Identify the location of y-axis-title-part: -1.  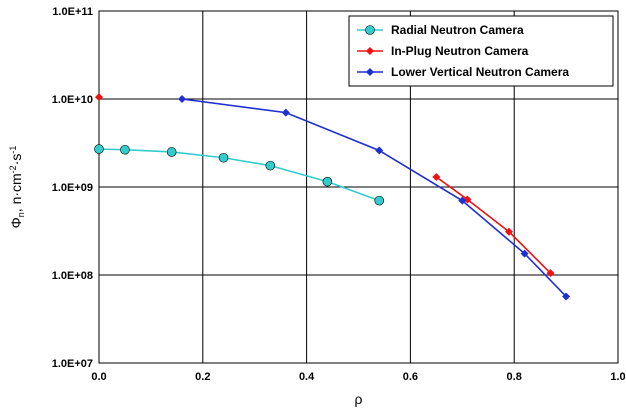
(13, 150).